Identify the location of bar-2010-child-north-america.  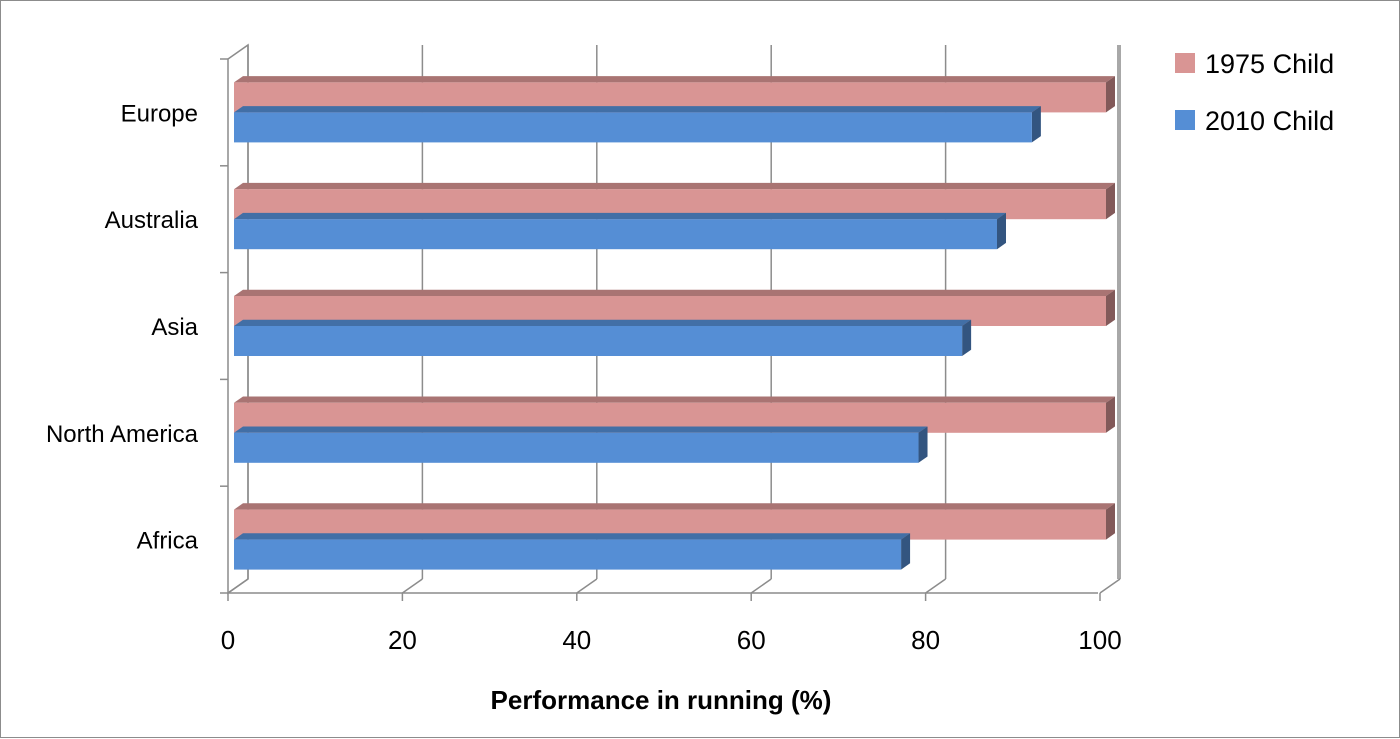
(581, 444).